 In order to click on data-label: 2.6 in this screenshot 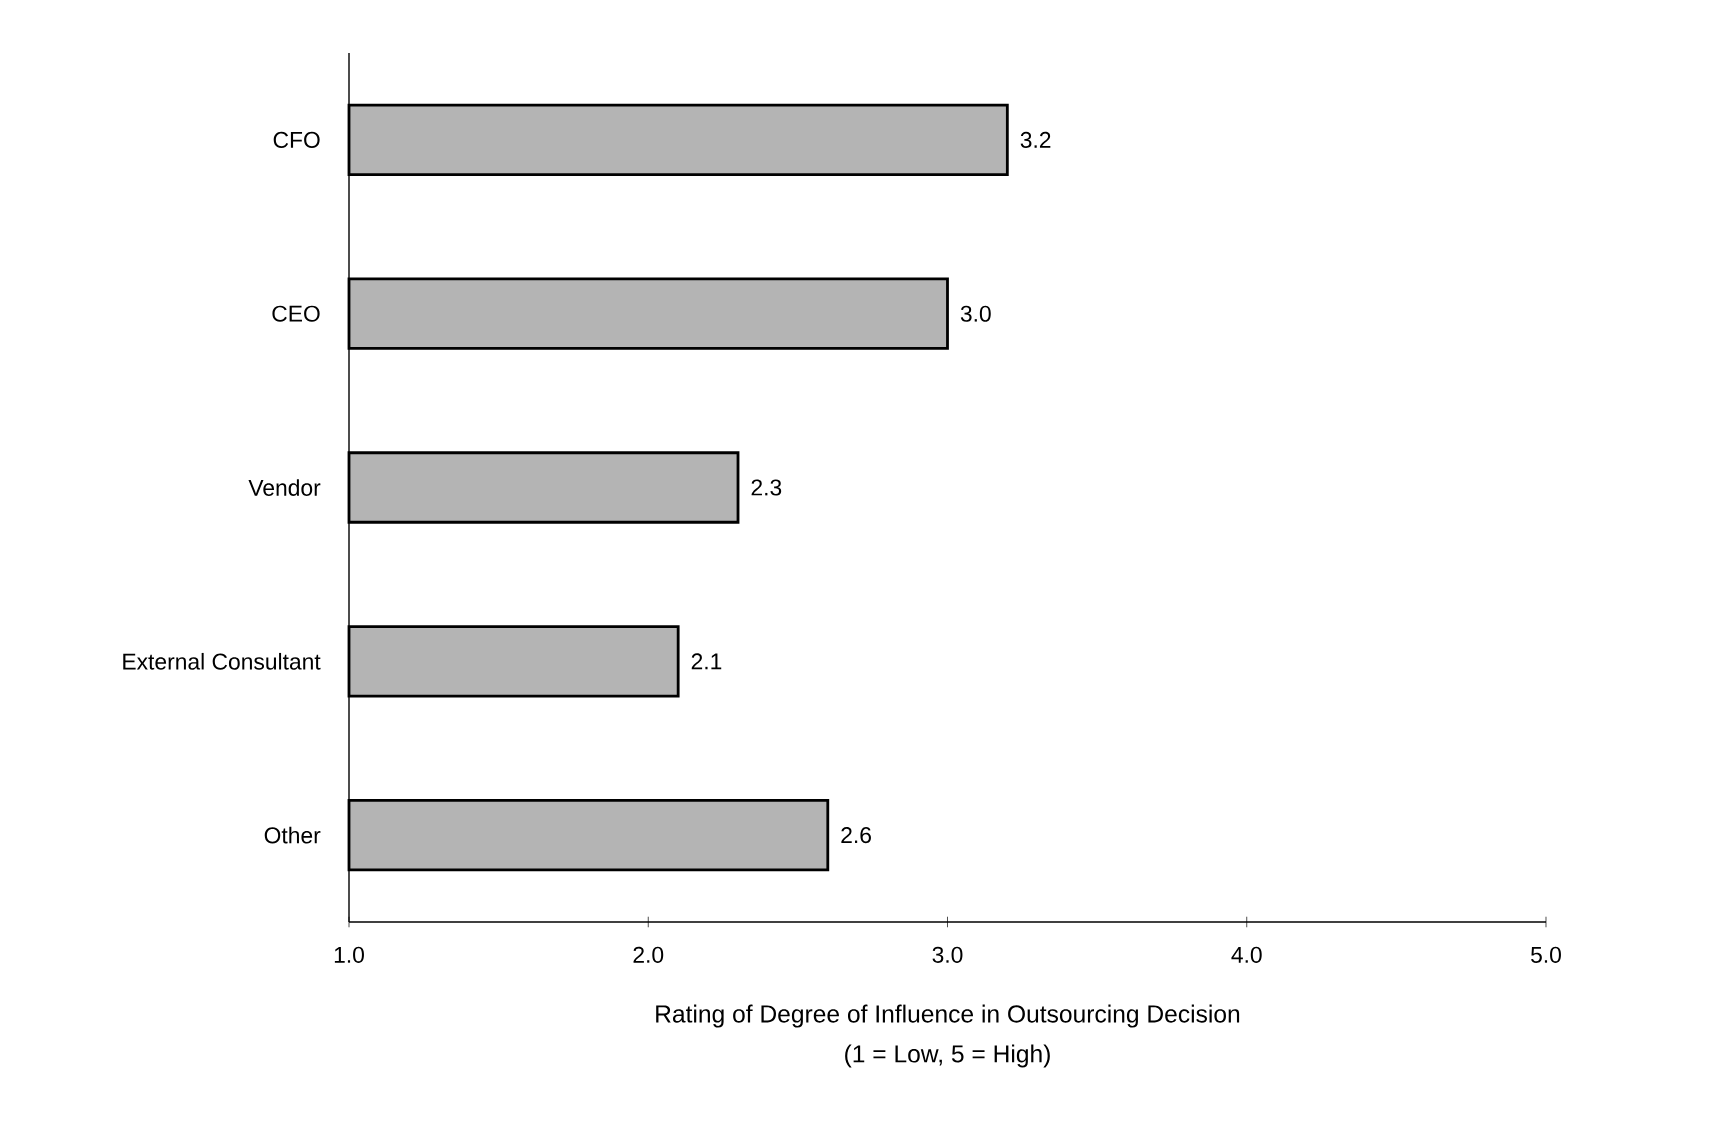, I will do `click(856, 835)`.